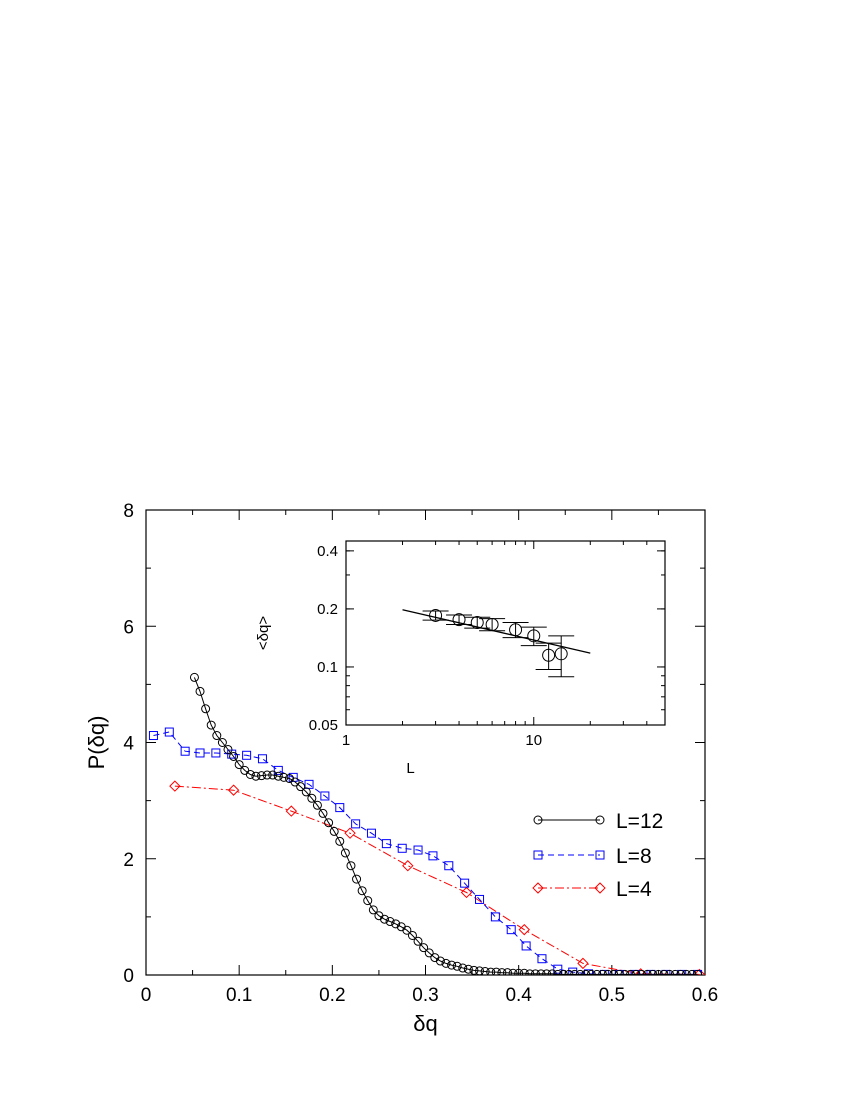 The height and width of the screenshot is (1100, 850). I want to click on inset-x-tick-label: 10, so click(533, 740).